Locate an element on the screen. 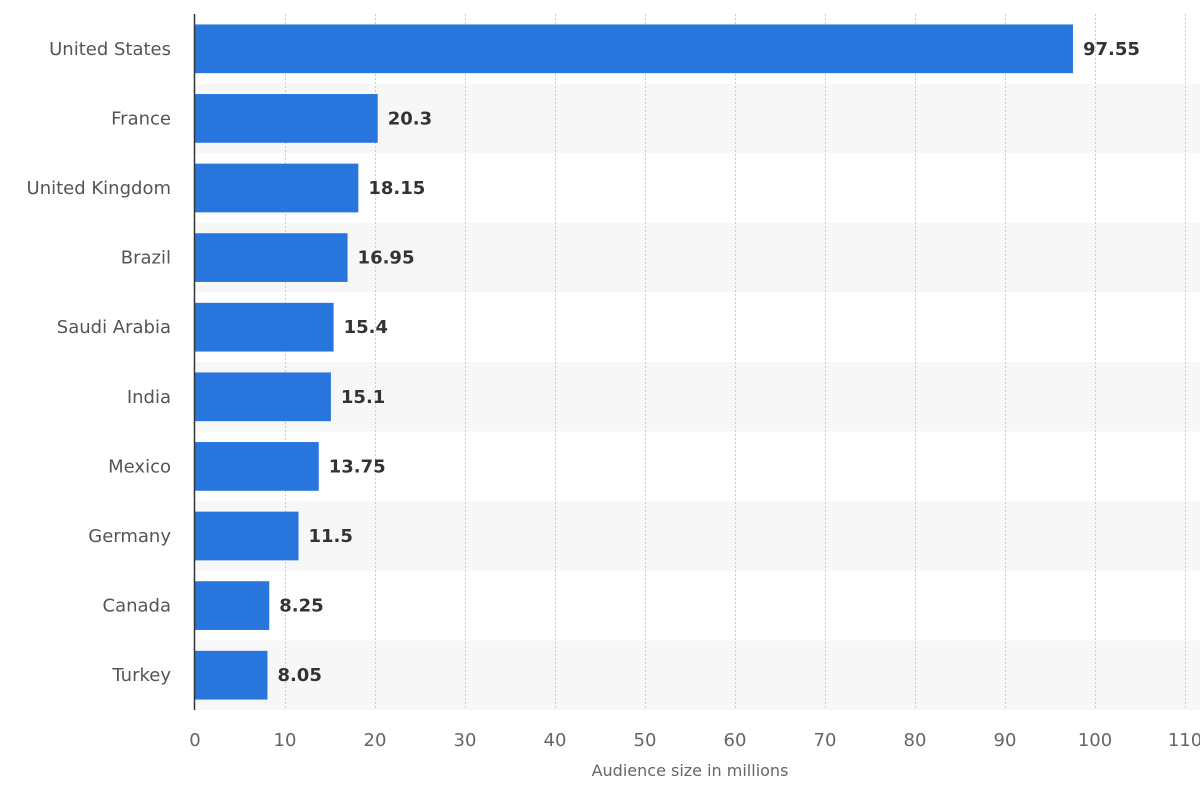  category-label: Saudi Arabia is located at coordinates (114, 327).